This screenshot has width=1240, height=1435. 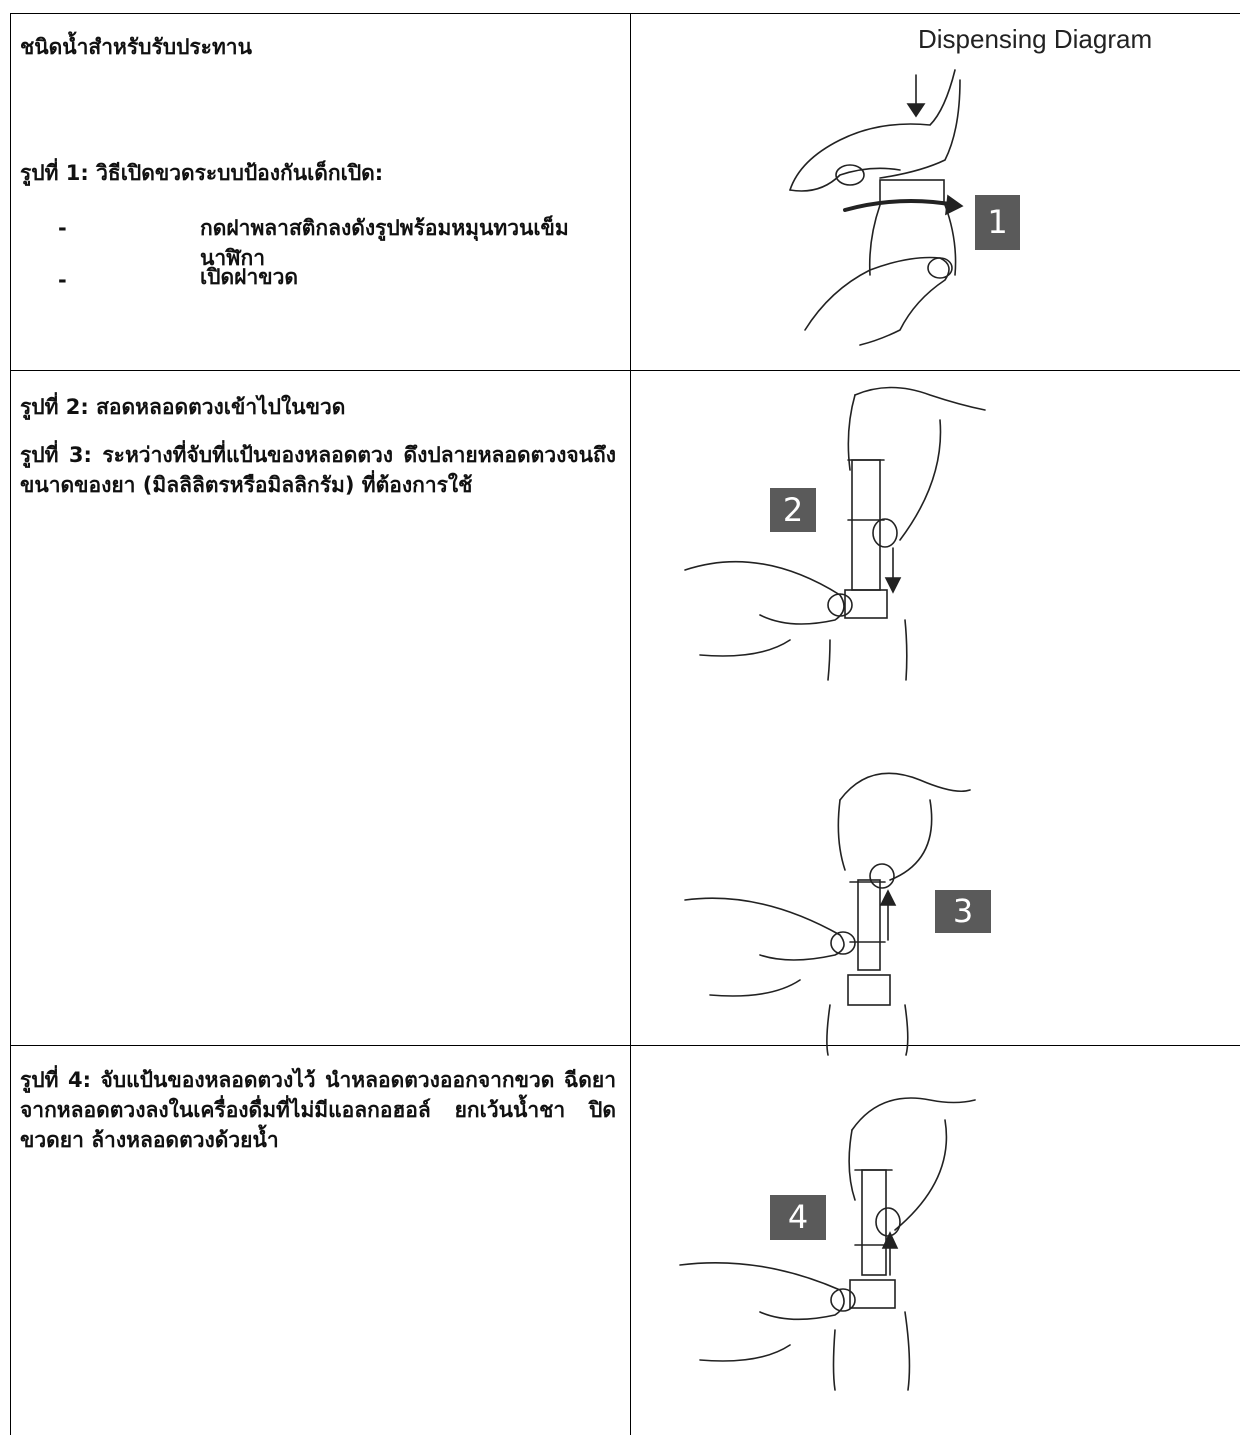 What do you see at coordinates (793, 510) in the screenshot?
I see `figure-number: 2` at bounding box center [793, 510].